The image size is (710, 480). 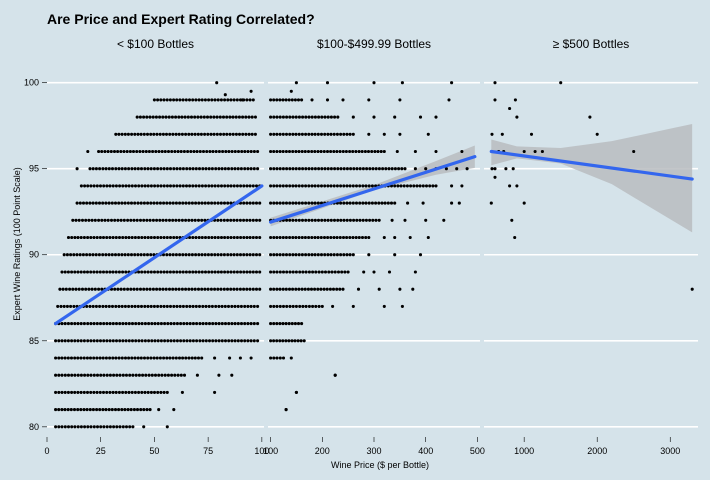 I want to click on facet-label: < $100 Bottles, so click(x=155, y=44).